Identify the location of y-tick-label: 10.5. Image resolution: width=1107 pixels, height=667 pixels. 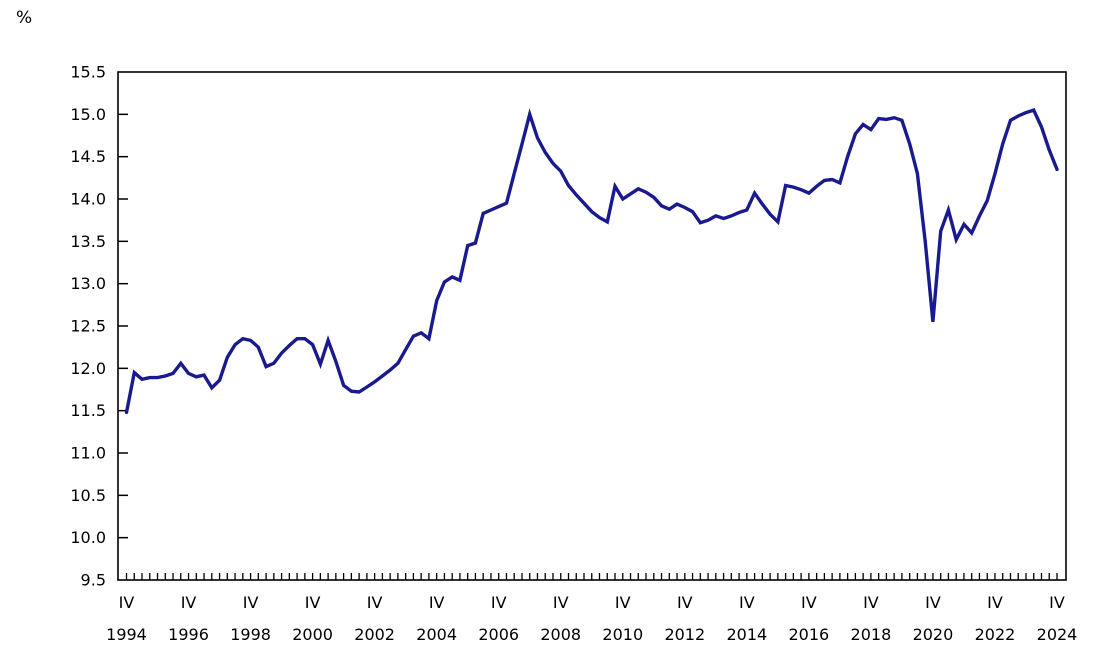
(88, 495).